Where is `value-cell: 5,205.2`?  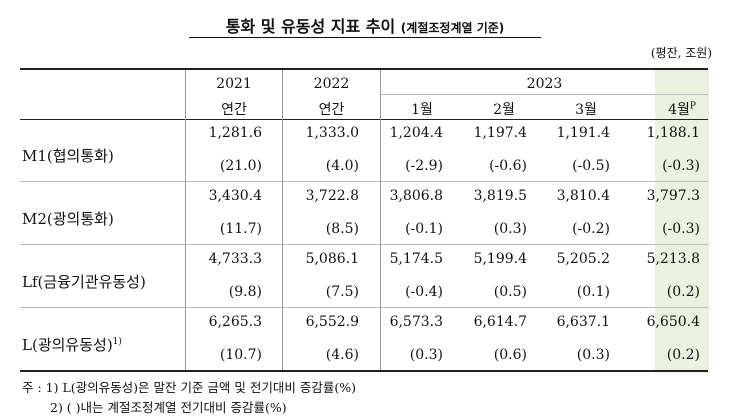
value-cell: 5,205.2 is located at coordinates (583, 259).